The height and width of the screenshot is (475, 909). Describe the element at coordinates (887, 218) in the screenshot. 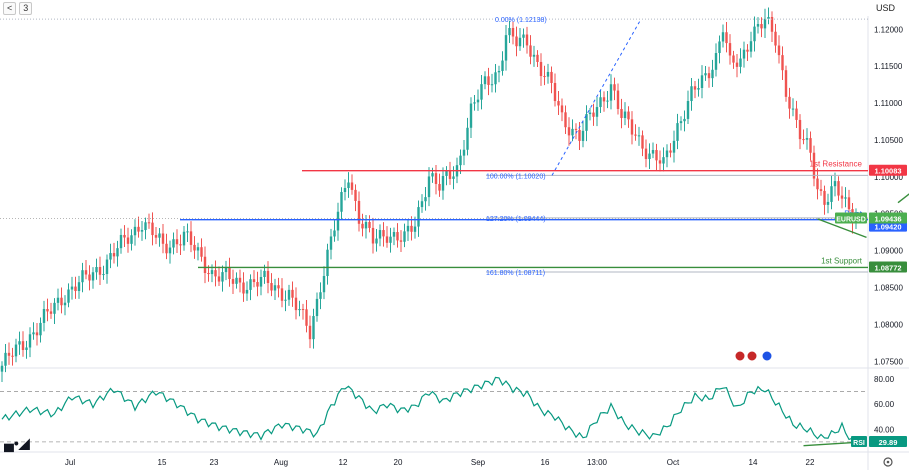

I see `last-price-text: 1.09436` at that location.